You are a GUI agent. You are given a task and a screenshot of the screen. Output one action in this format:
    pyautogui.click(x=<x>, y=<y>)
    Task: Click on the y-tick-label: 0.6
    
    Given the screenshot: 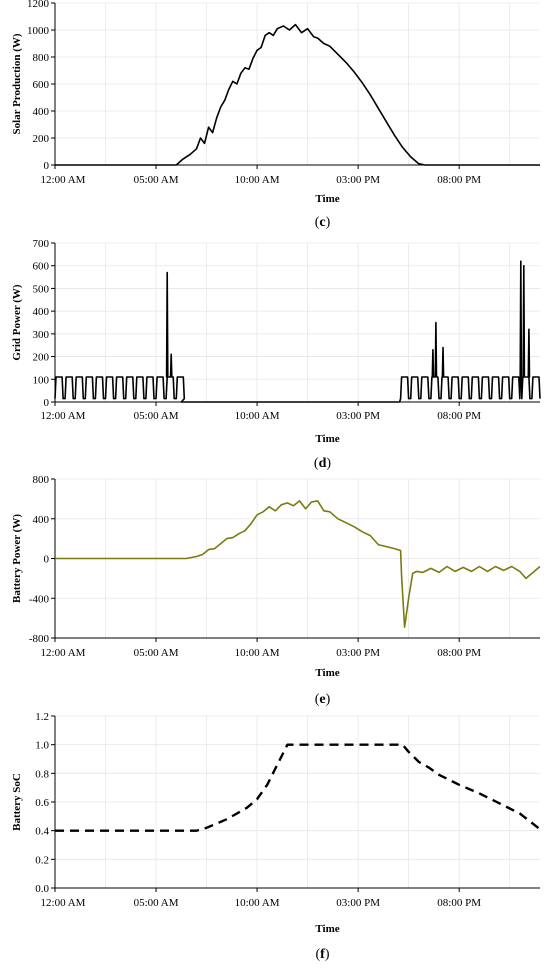 What is the action you would take?
    pyautogui.click(x=42, y=803)
    